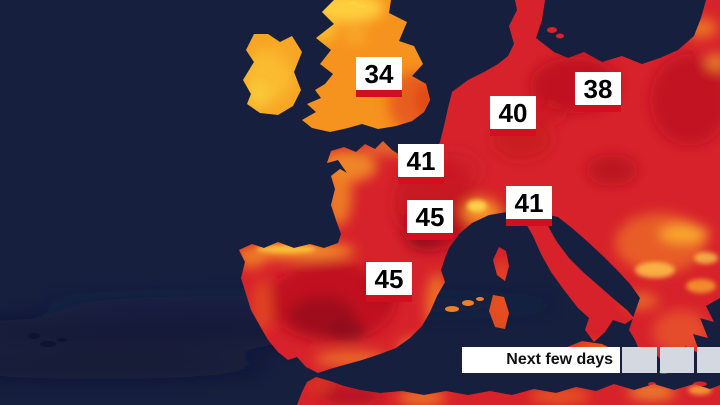 Image resolution: width=720 pixels, height=405 pixels. Describe the element at coordinates (379, 74) in the screenshot. I see `temperature-value: 34` at that location.